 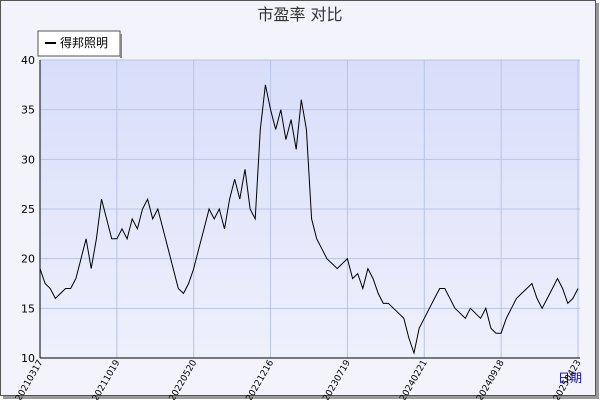 I want to click on y-tick-label: 10, so click(x=28, y=358).